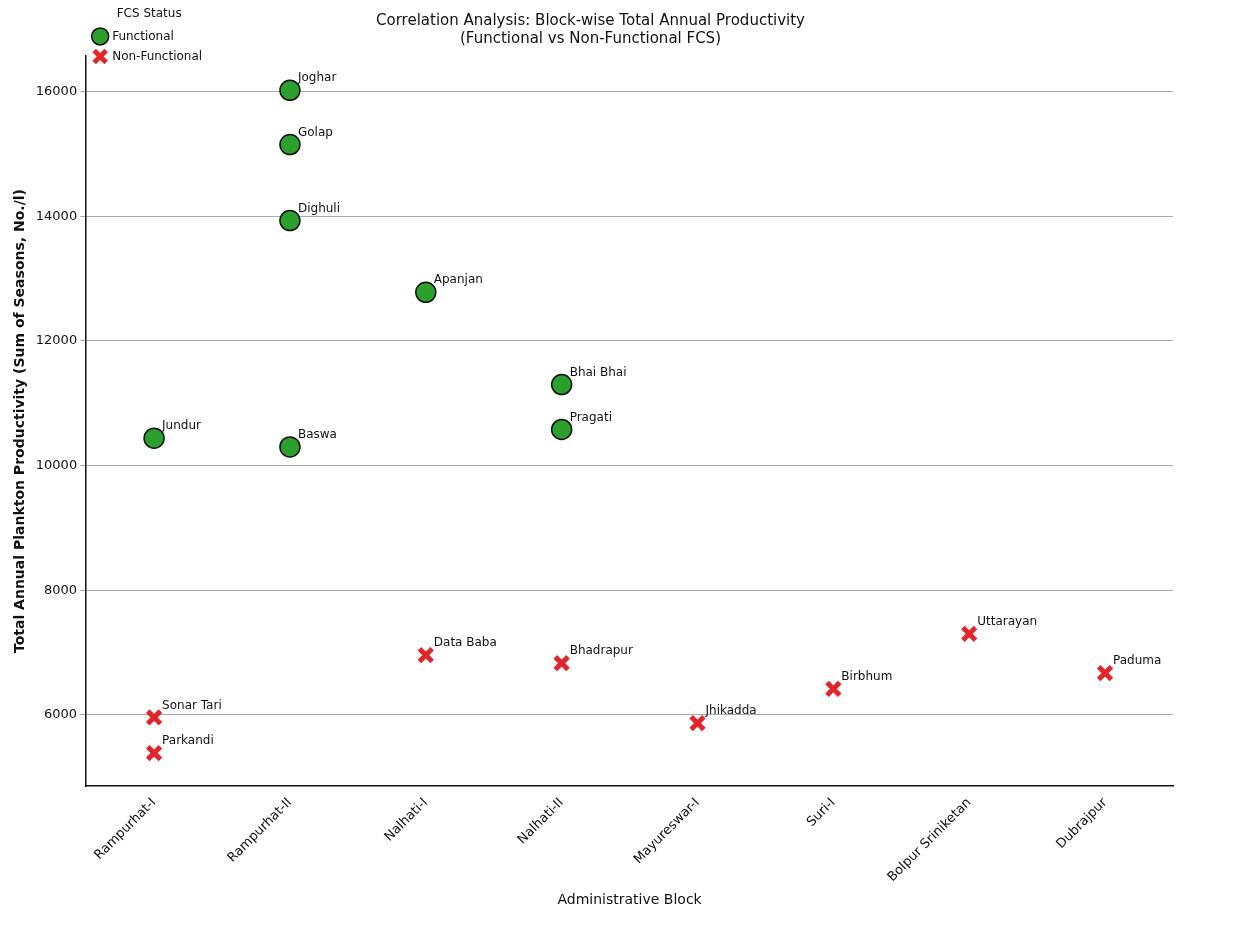  I want to click on chart-title: Correlation Analysis: Block-wise Total Annual Productivity, so click(591, 19).